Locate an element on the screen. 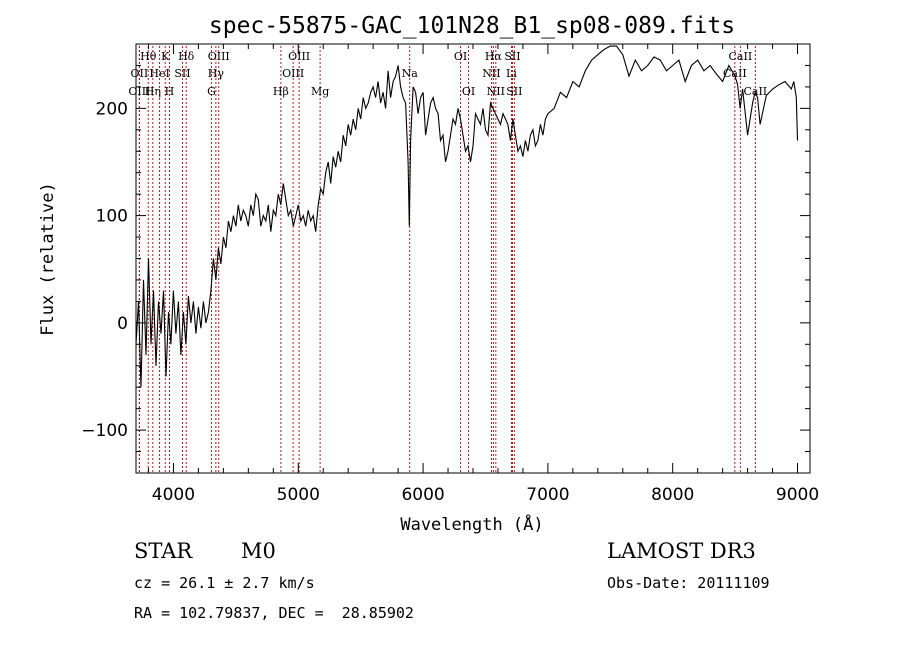 The height and width of the screenshot is (649, 900). x-tick-label: 9000 is located at coordinates (797, 495).